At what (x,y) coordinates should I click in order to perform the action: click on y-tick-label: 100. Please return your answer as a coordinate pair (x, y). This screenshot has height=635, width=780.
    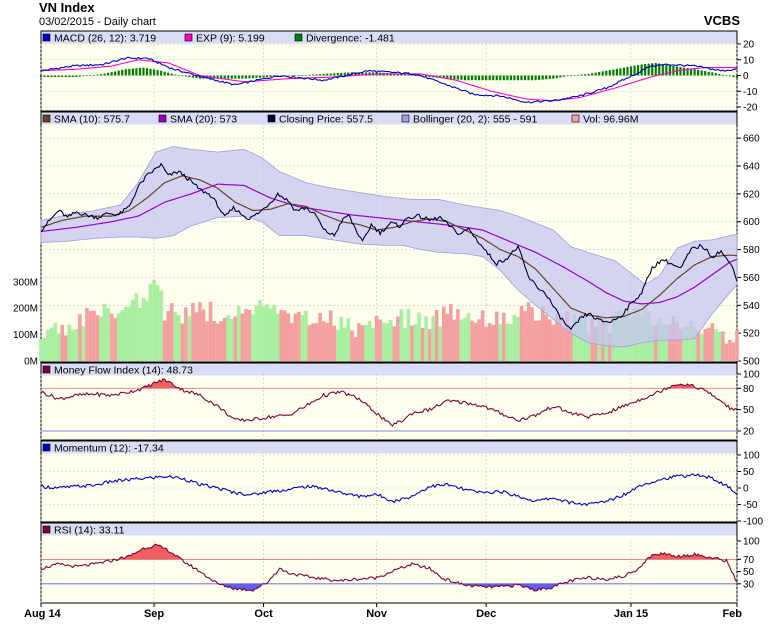
    Looking at the image, I should click on (751, 542).